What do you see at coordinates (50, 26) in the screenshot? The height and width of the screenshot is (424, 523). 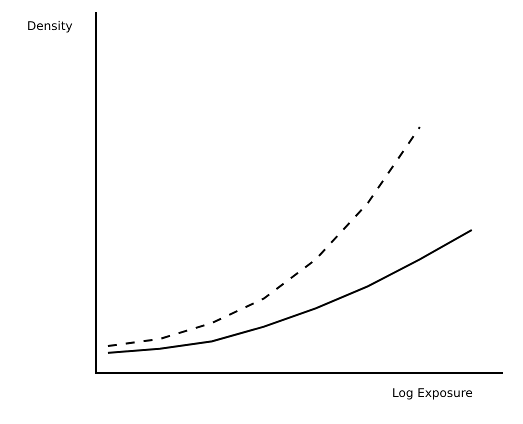 I see `text: Density` at bounding box center [50, 26].